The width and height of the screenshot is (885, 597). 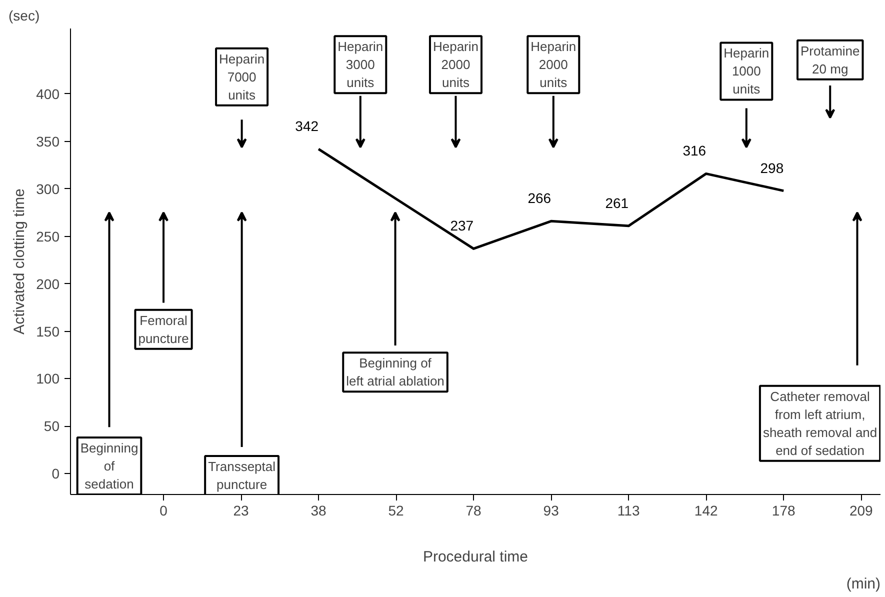 What do you see at coordinates (19, 261) in the screenshot?
I see `y-axis-title: Activated clotting time` at bounding box center [19, 261].